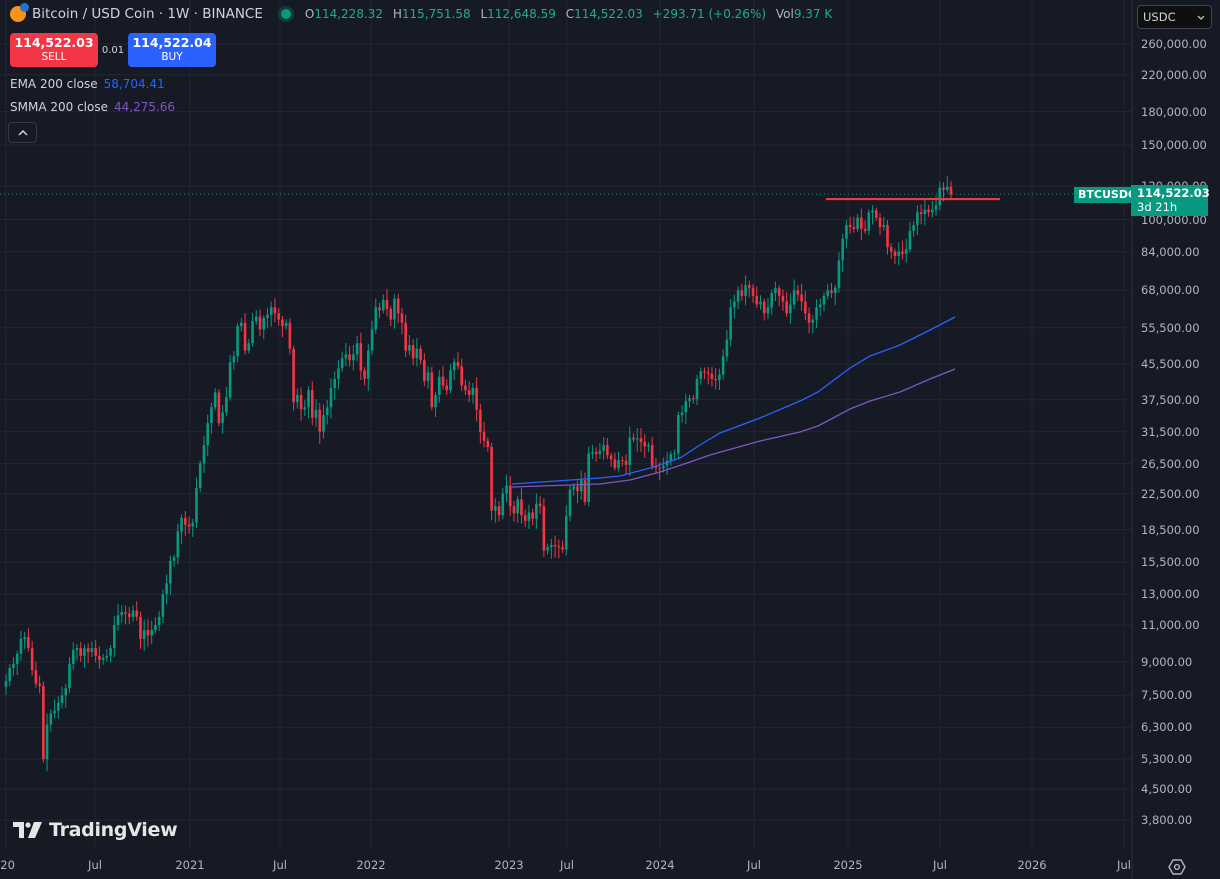 This screenshot has width=1220, height=879. What do you see at coordinates (813, 14) in the screenshot?
I see `volume-value: 9.37 K` at bounding box center [813, 14].